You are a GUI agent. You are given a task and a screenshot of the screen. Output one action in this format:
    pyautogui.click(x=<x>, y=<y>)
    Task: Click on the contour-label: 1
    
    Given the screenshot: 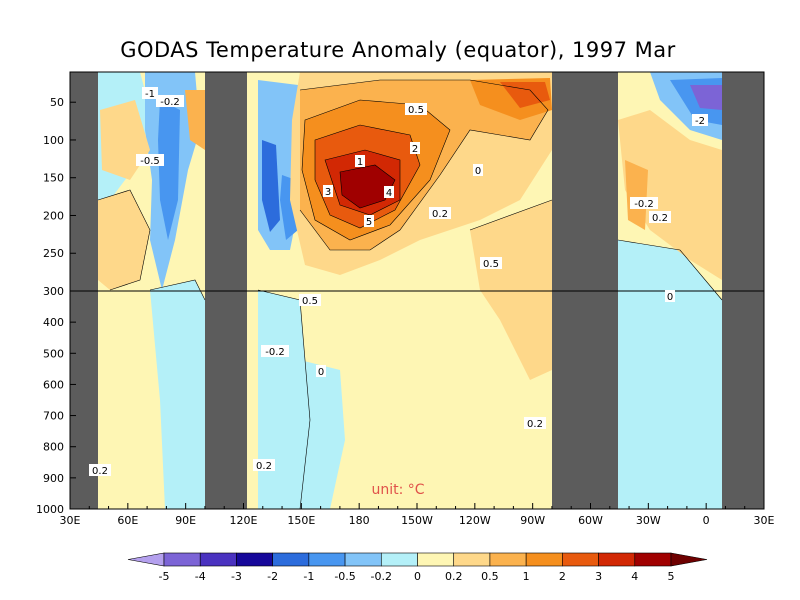 What is the action you would take?
    pyautogui.click(x=360, y=161)
    